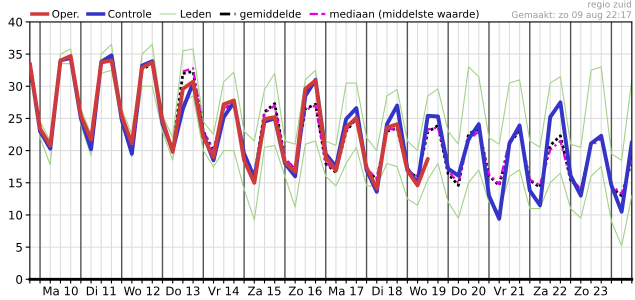 Image resolution: width=635 pixels, height=300 pixels. Describe the element at coordinates (19, 279) in the screenshot. I see `y-tick-label: 0` at that location.